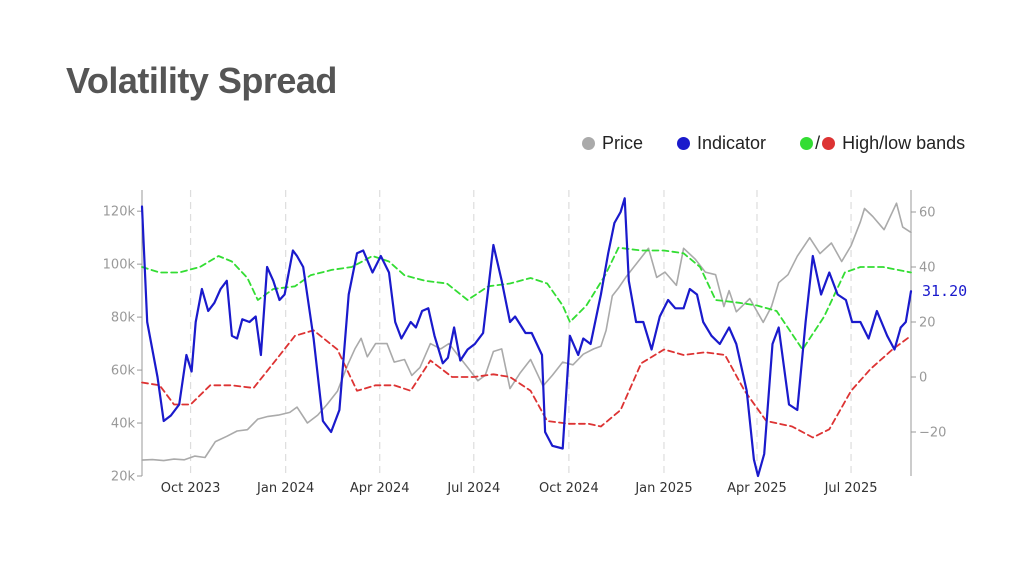 Image resolution: width=1024 pixels, height=576 pixels. I want to click on right-tick-label: 40, so click(927, 268).